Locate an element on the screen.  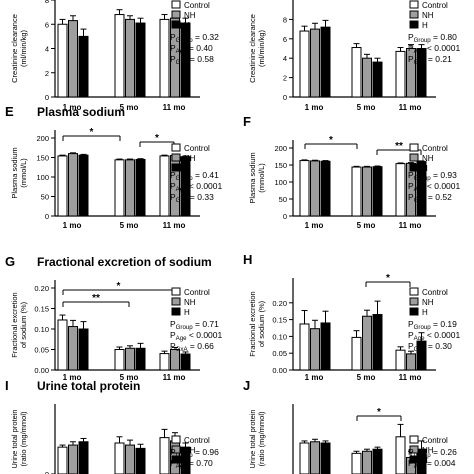
stat-text: PGroup = 0.26 is located at coordinates (432, 453).